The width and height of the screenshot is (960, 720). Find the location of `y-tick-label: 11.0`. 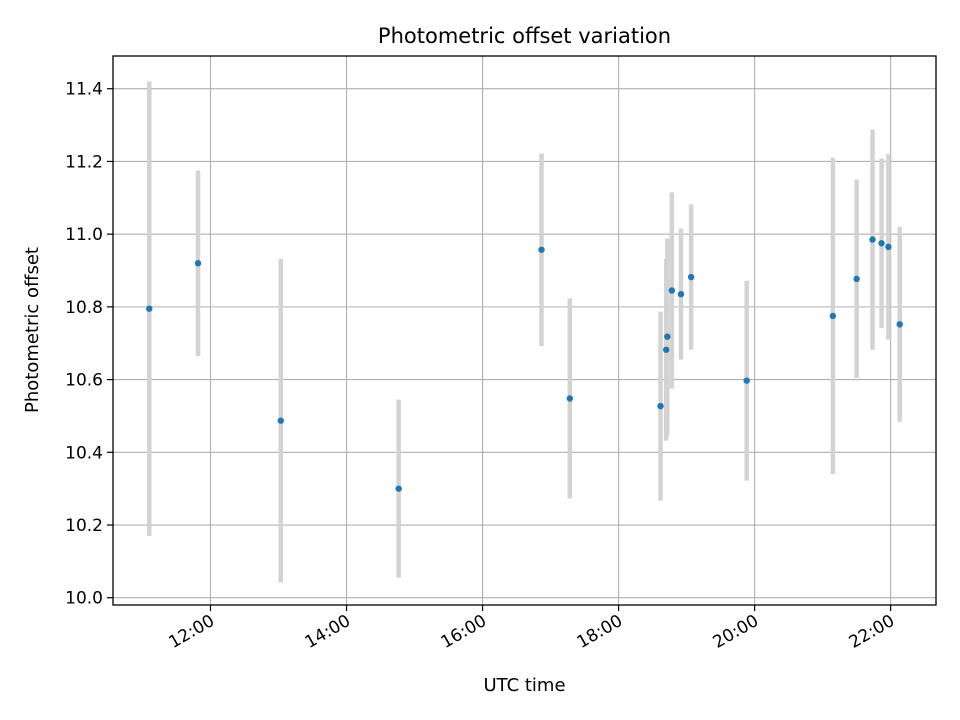

y-tick-label: 11.0 is located at coordinates (84, 235).